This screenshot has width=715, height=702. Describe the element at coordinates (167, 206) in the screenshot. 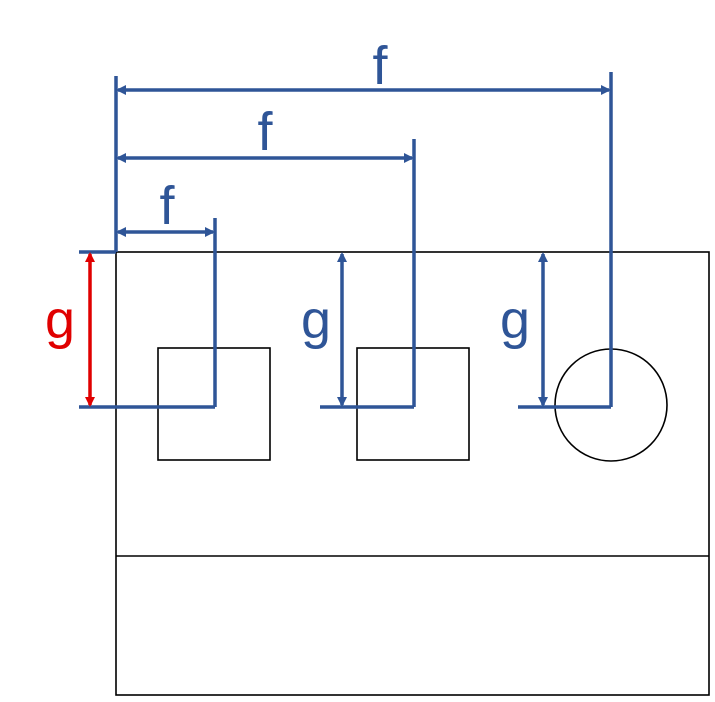

I see `label-f-low: f` at that location.